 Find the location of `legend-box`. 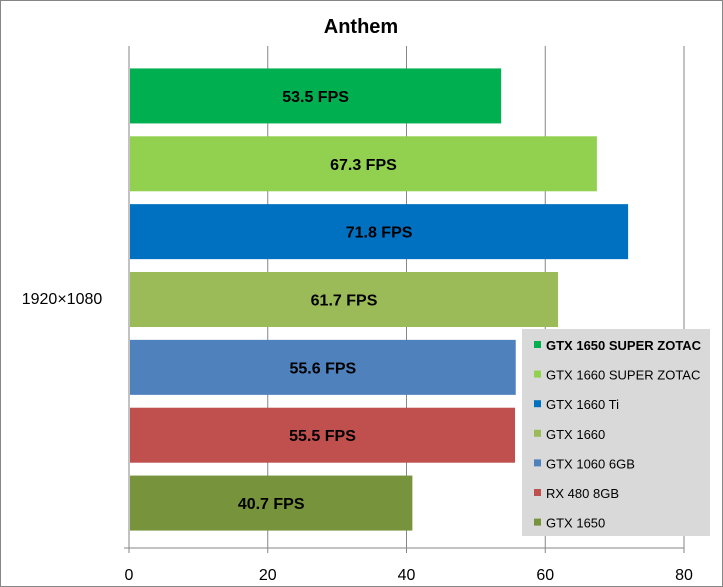

legend-box is located at coordinates (616, 432).